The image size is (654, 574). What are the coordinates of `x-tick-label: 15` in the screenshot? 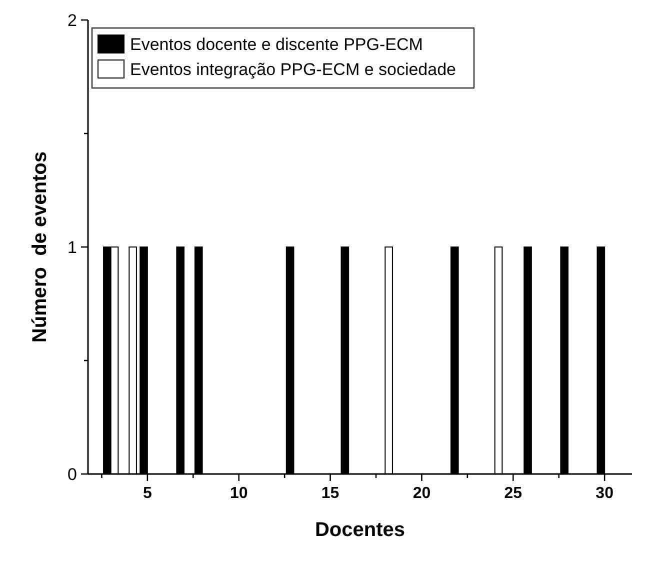 It's located at (330, 493).